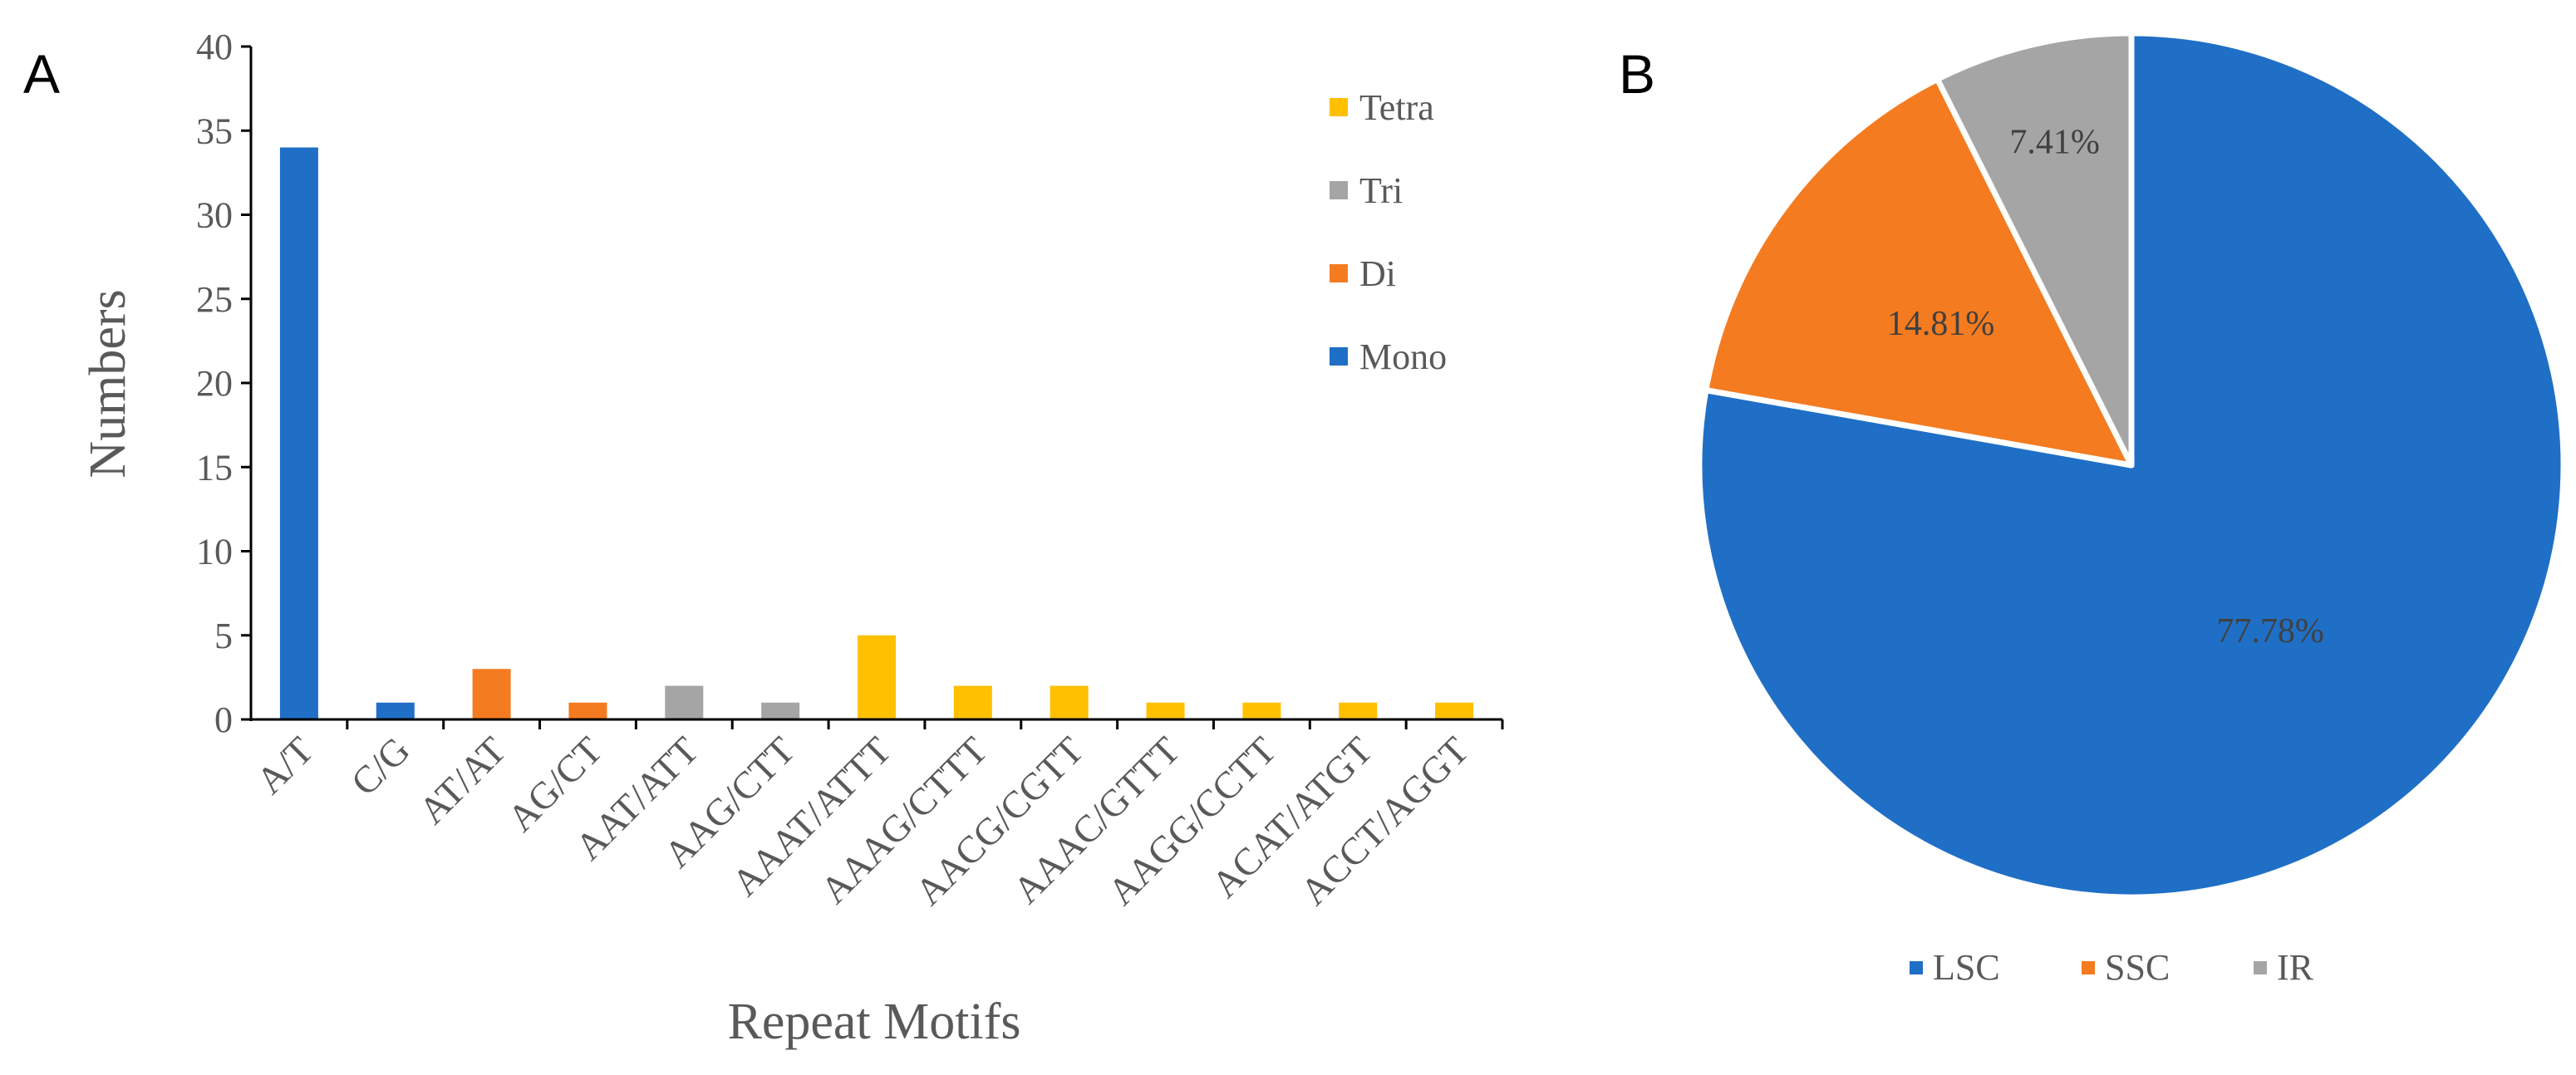 This screenshot has height=1075, width=2576. I want to click on y-tick-label: 25, so click(214, 300).